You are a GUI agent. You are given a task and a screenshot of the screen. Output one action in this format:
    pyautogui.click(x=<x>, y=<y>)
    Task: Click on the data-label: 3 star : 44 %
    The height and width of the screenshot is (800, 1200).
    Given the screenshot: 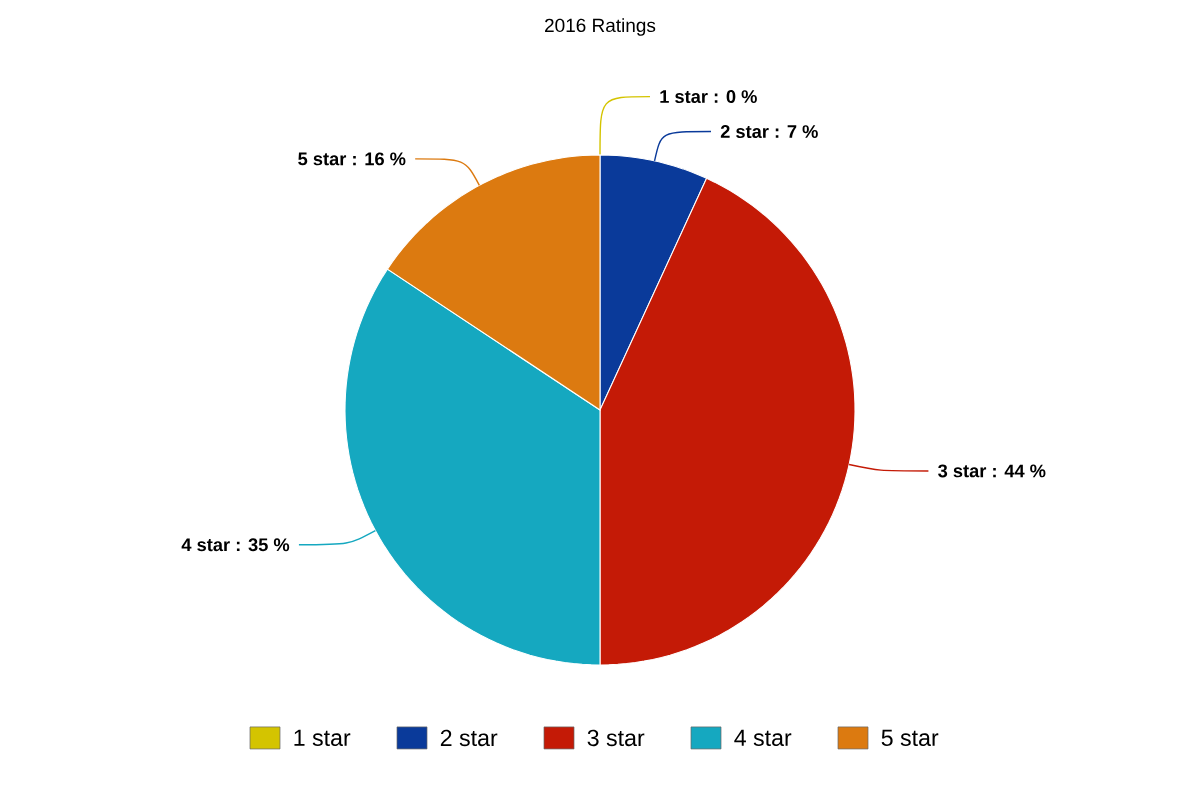 What is the action you would take?
    pyautogui.click(x=992, y=471)
    